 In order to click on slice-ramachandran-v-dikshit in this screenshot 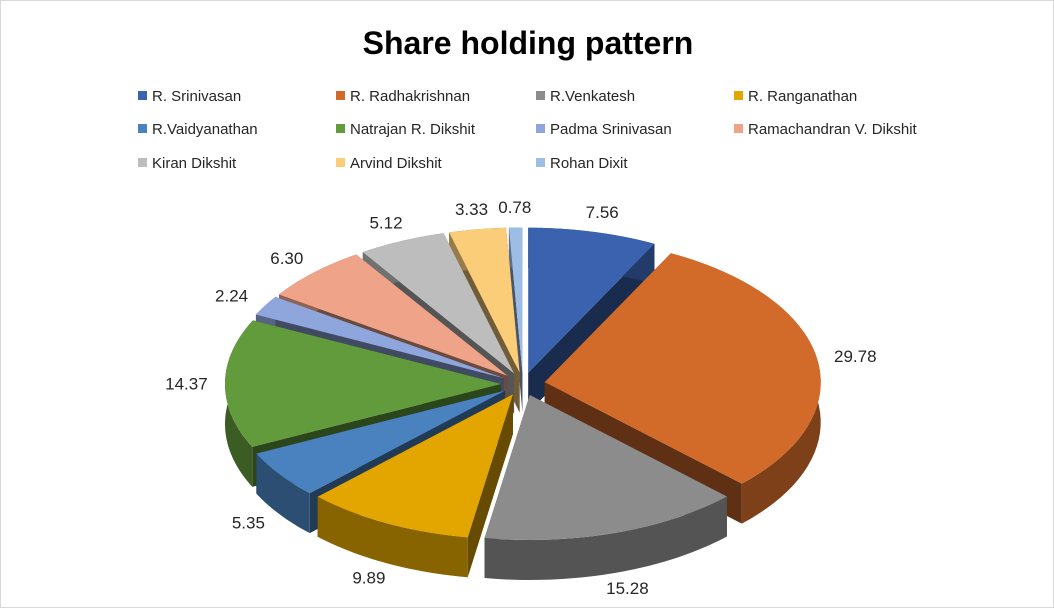, I will do `click(393, 315)`.